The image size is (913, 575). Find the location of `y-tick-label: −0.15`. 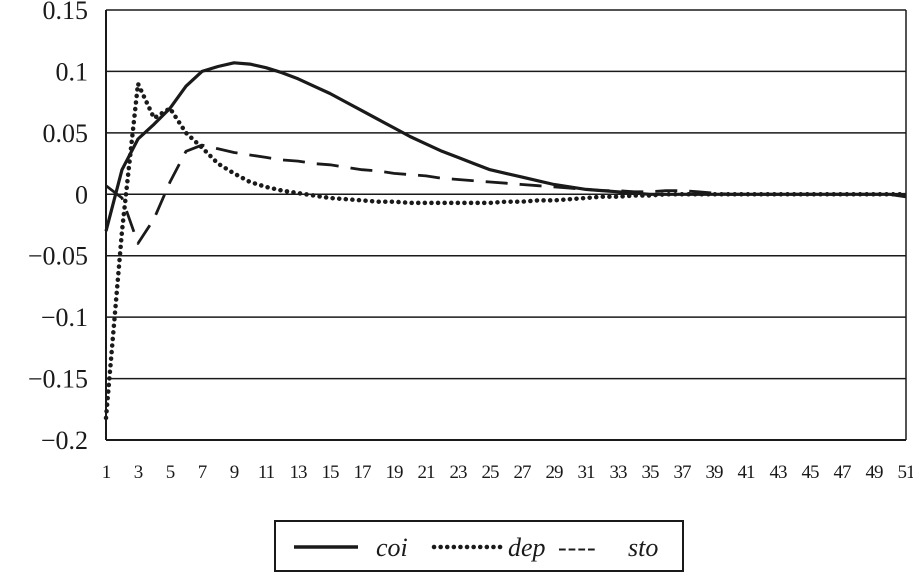

y-tick-label: −0.15 is located at coordinates (58, 379).